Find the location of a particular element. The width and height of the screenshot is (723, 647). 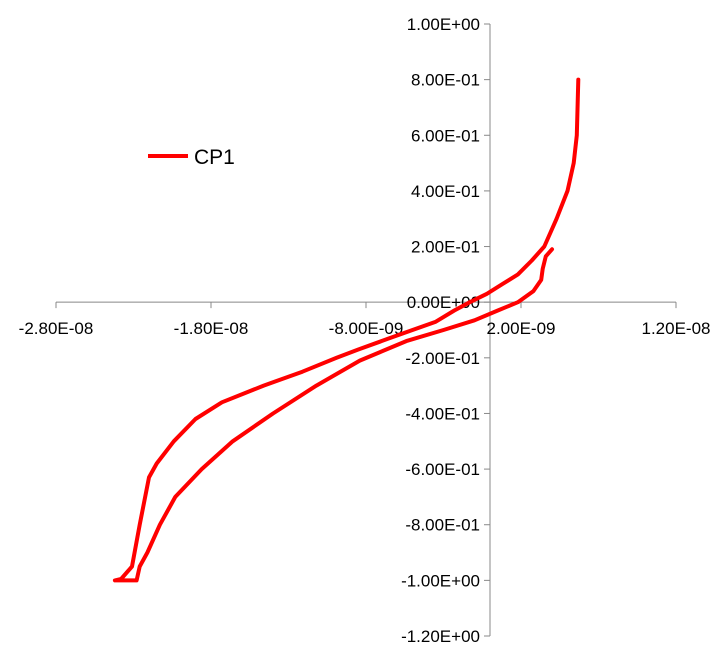

y-tick-label: 6.00E-01 is located at coordinates (445, 135).